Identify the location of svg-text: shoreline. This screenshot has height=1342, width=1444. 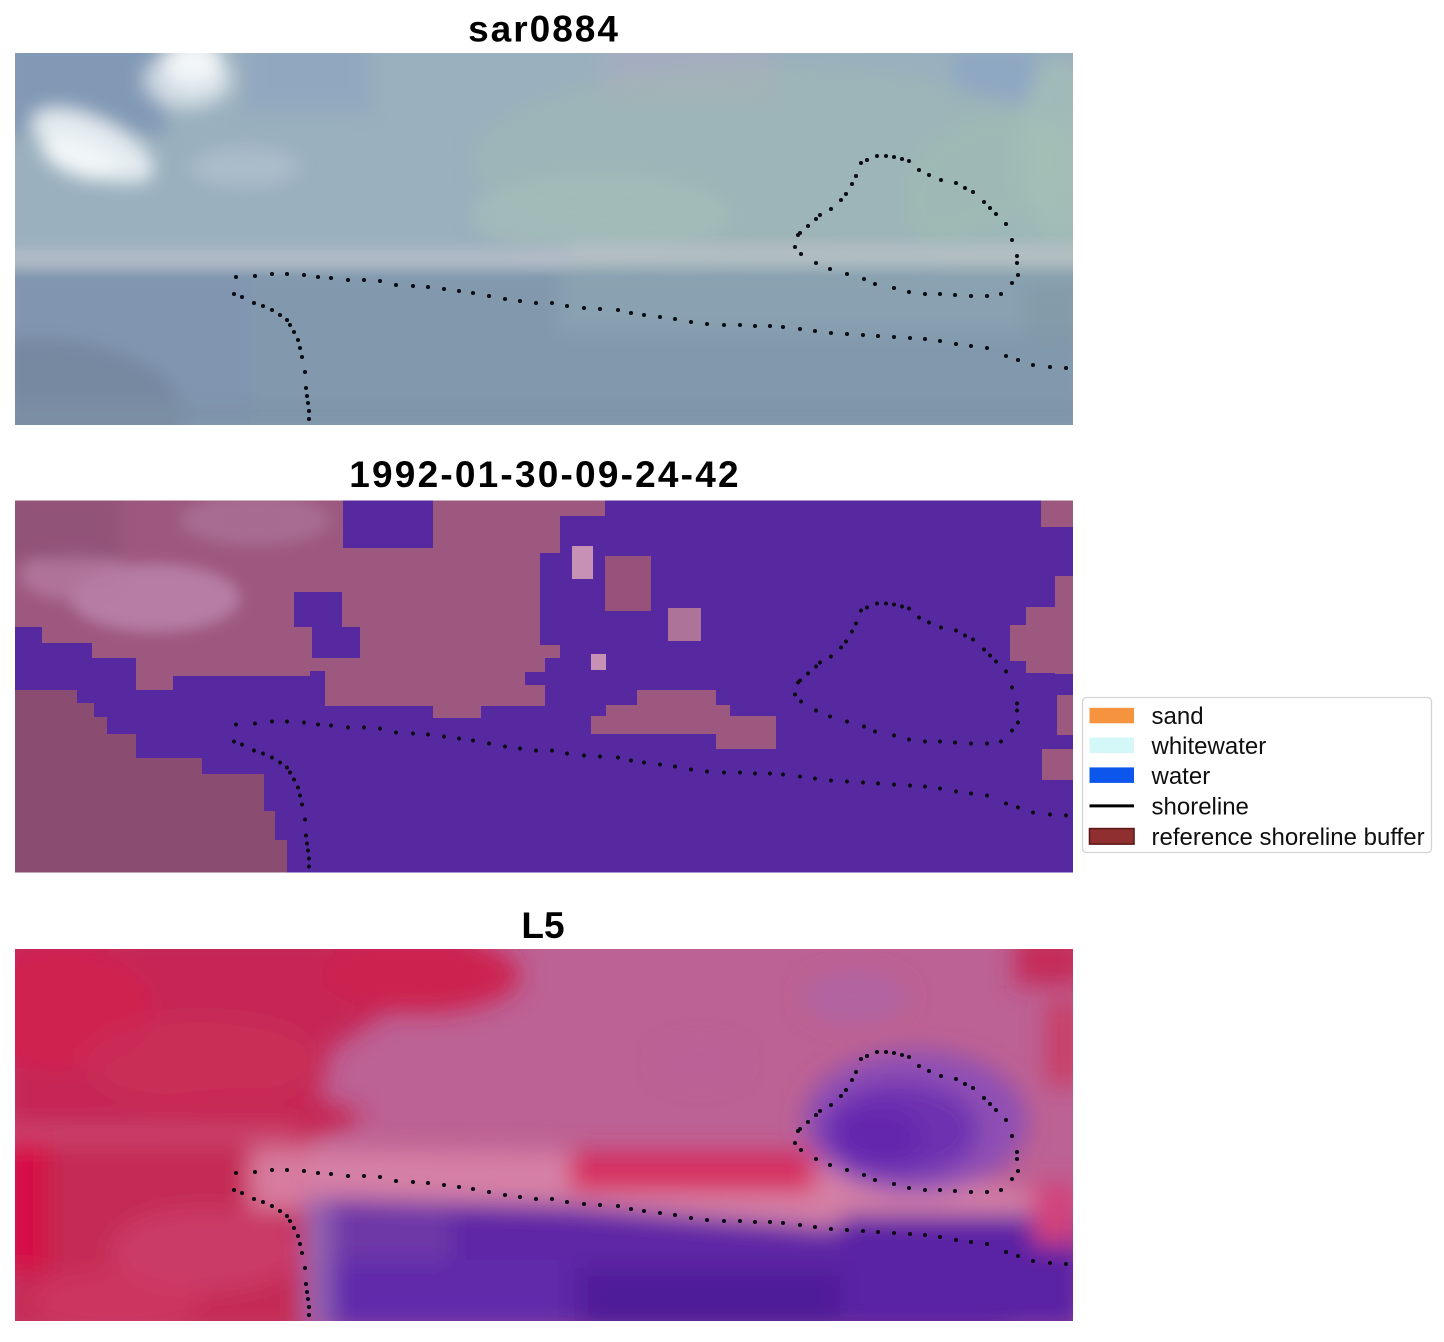
(1200, 807).